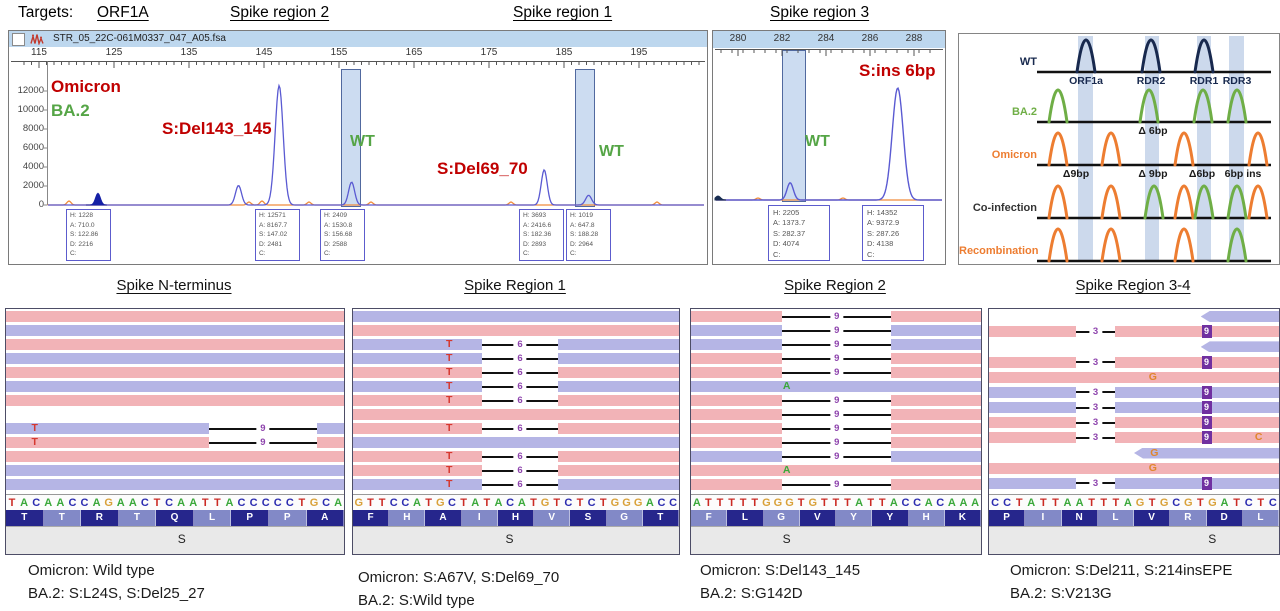 Image resolution: width=1280 pixels, height=611 pixels. Describe the element at coordinates (582, 215) in the screenshot. I see `peak-info-line: H: 1019` at that location.